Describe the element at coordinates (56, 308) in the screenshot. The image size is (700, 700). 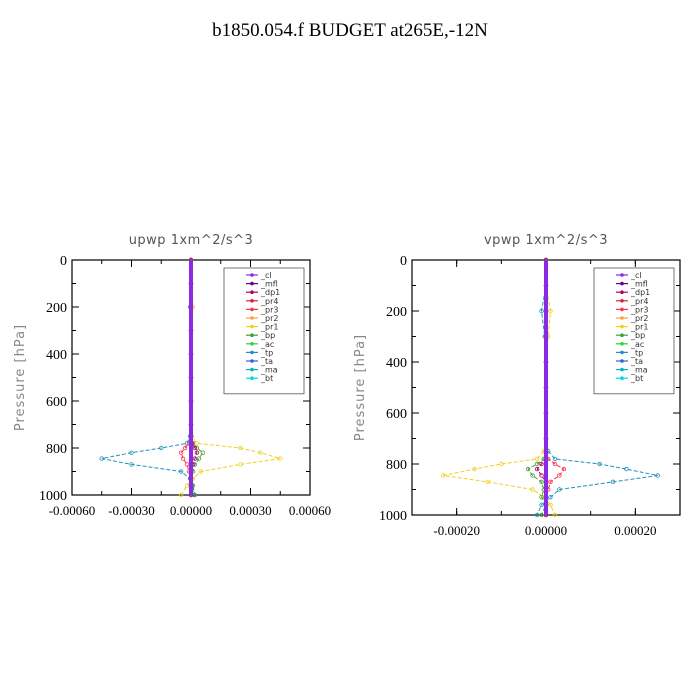
I see `y-tick-label: 200` at that location.